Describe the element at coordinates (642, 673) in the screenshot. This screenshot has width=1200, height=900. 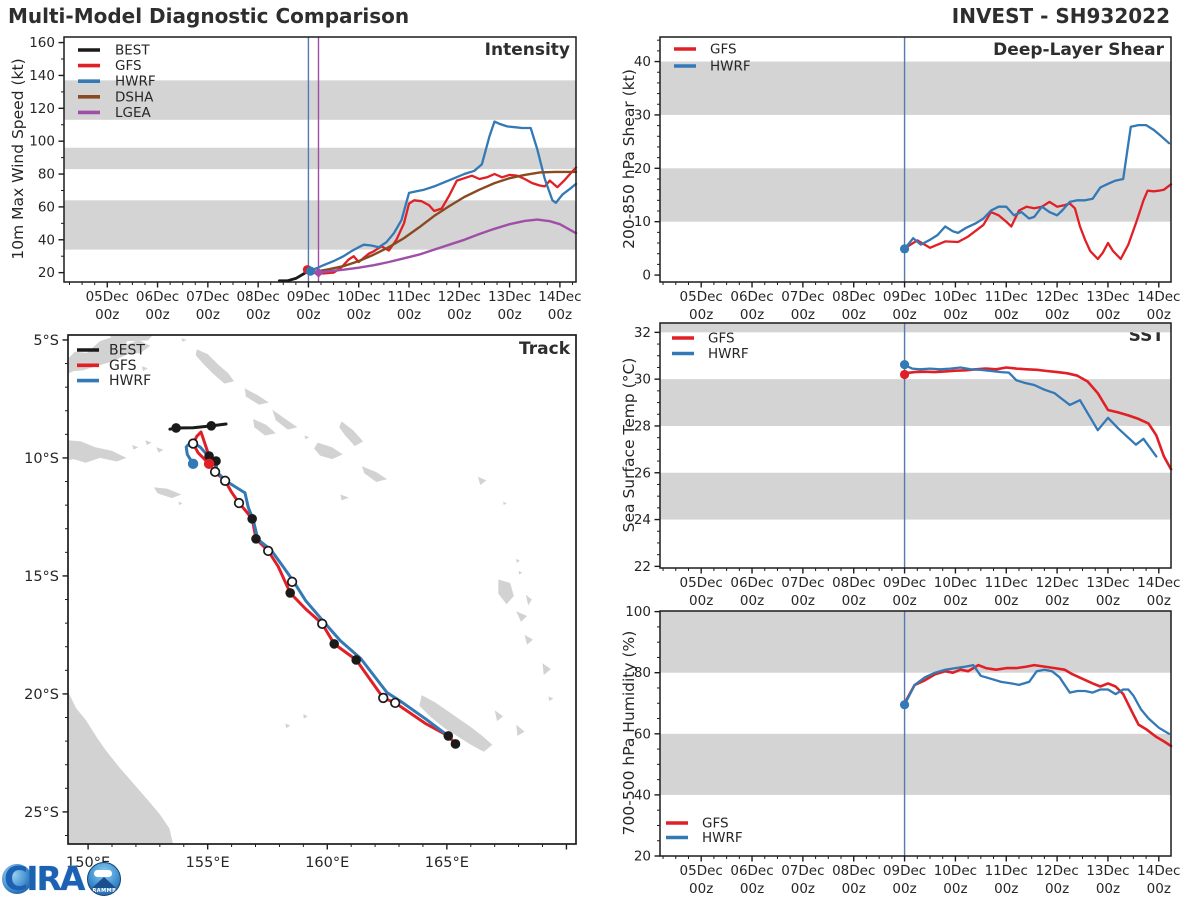
I see `y-tick-label: 80` at that location.